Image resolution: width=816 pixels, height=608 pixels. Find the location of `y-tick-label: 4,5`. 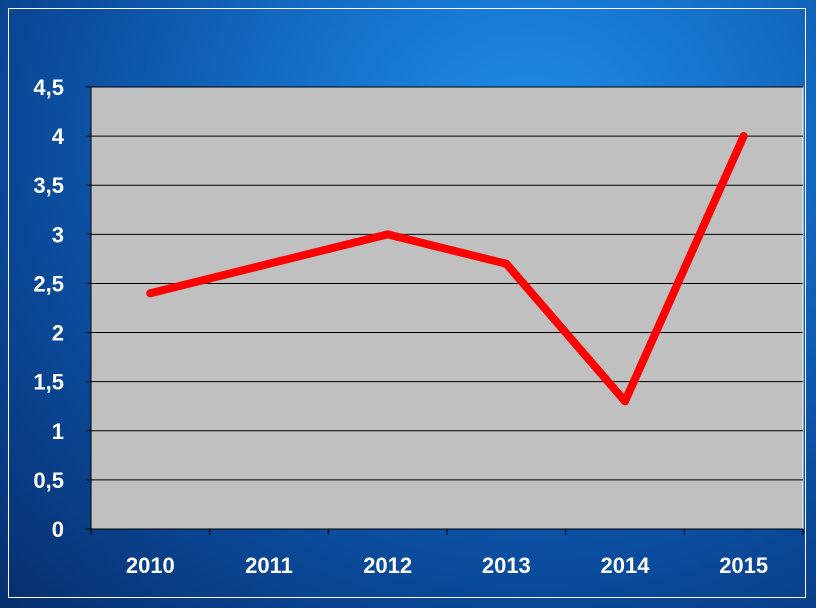

y-tick-label: 4,5 is located at coordinates (48, 87).